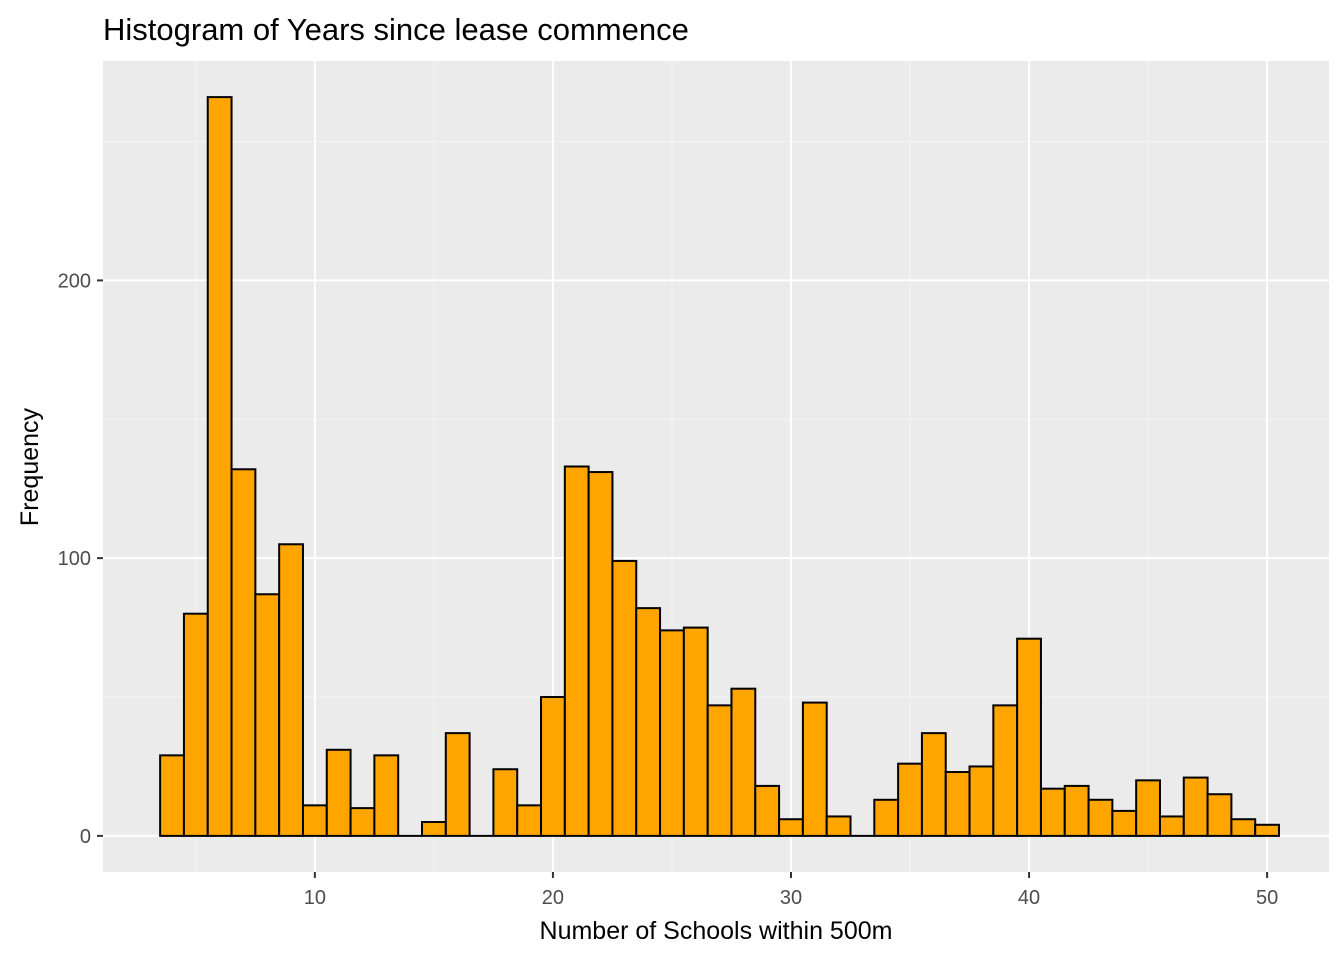 This screenshot has height=965, width=1344. Describe the element at coordinates (315, 898) in the screenshot. I see `x-tick-label: 10` at that location.